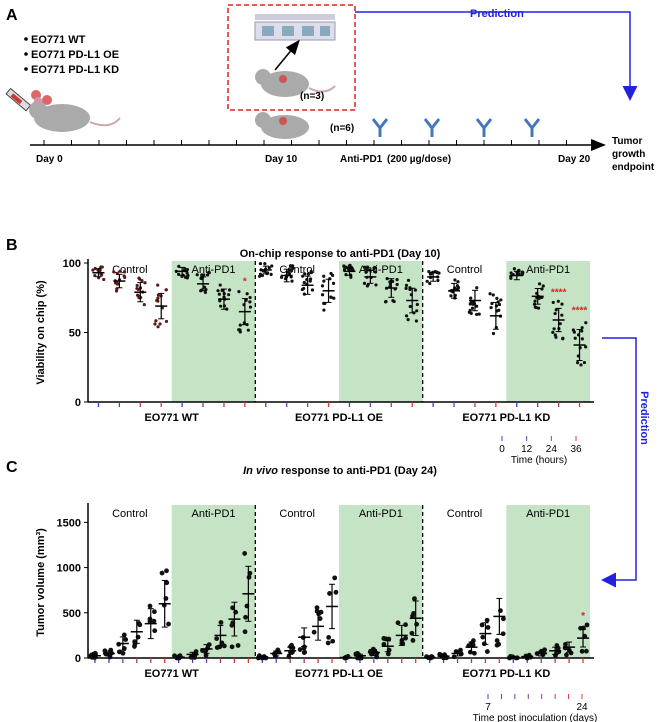 This screenshot has width=660, height=722. I want to click on chart-title: On-chip response to anti-PD1 (Day 10), so click(340, 254).